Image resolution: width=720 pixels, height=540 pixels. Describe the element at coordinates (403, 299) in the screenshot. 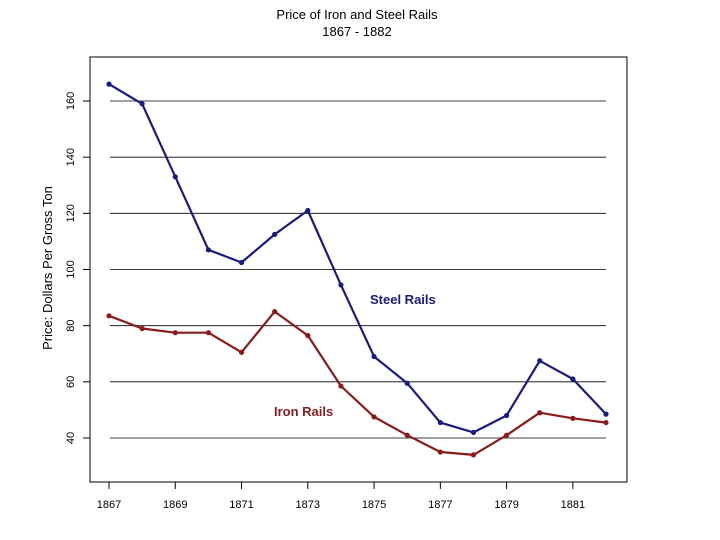

I see `series-label-steel-rails: Steel Rails` at that location.